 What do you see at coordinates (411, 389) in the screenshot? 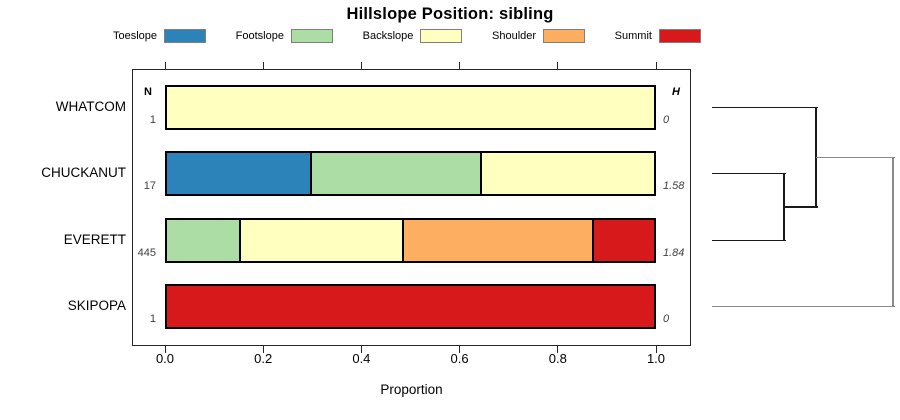
I see `x-axis-title: Proportion` at bounding box center [411, 389].